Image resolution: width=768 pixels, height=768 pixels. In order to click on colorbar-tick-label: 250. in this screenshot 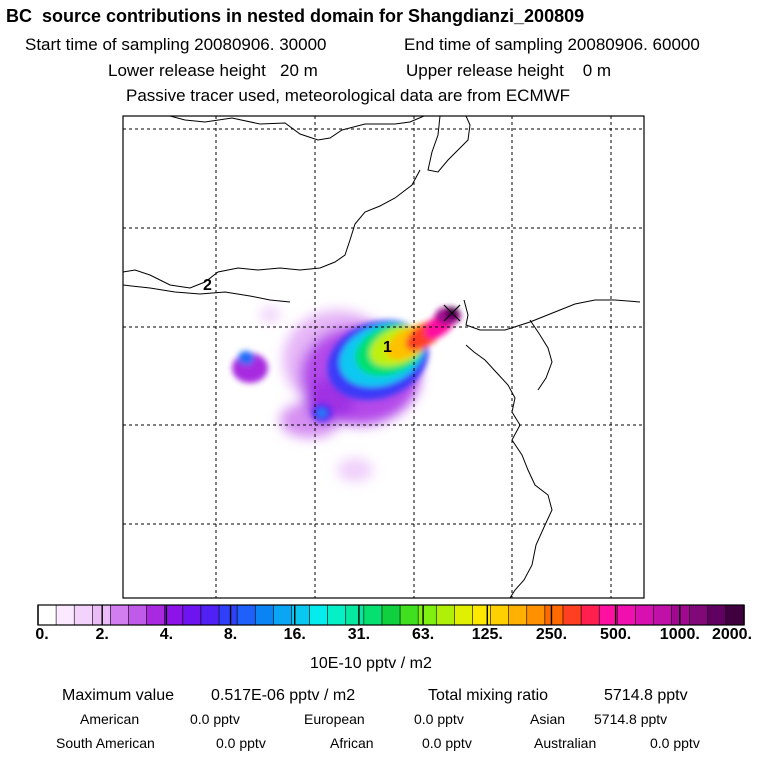, I will do `click(551, 634)`.